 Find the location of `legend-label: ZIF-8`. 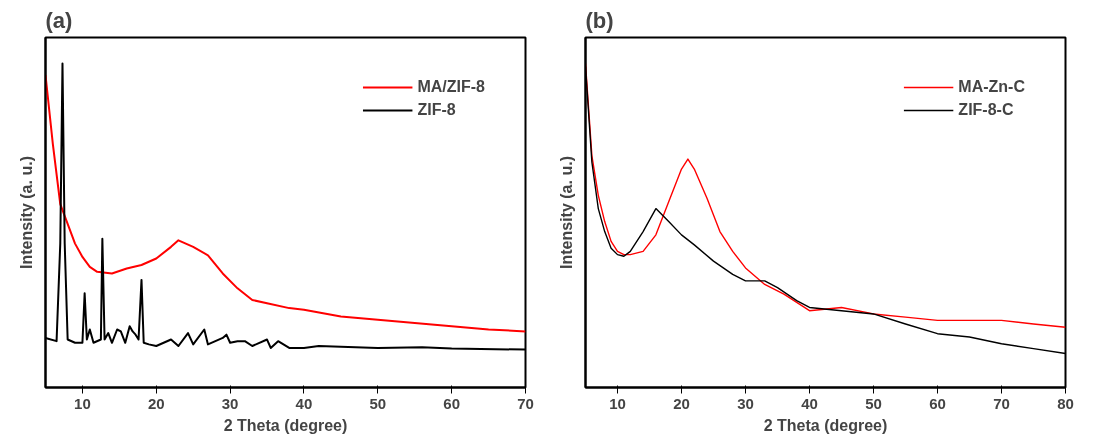

legend-label: ZIF-8 is located at coordinates (436, 110).